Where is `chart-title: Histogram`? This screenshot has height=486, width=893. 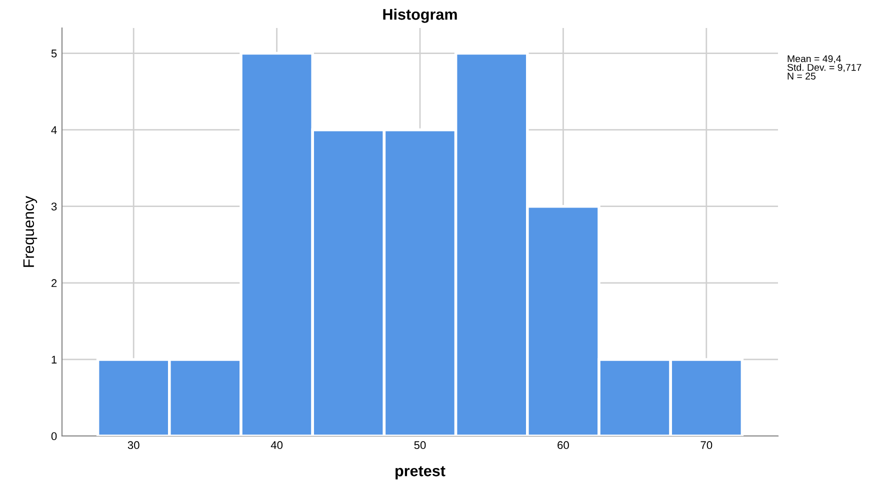
chart-title: Histogram is located at coordinates (420, 15).